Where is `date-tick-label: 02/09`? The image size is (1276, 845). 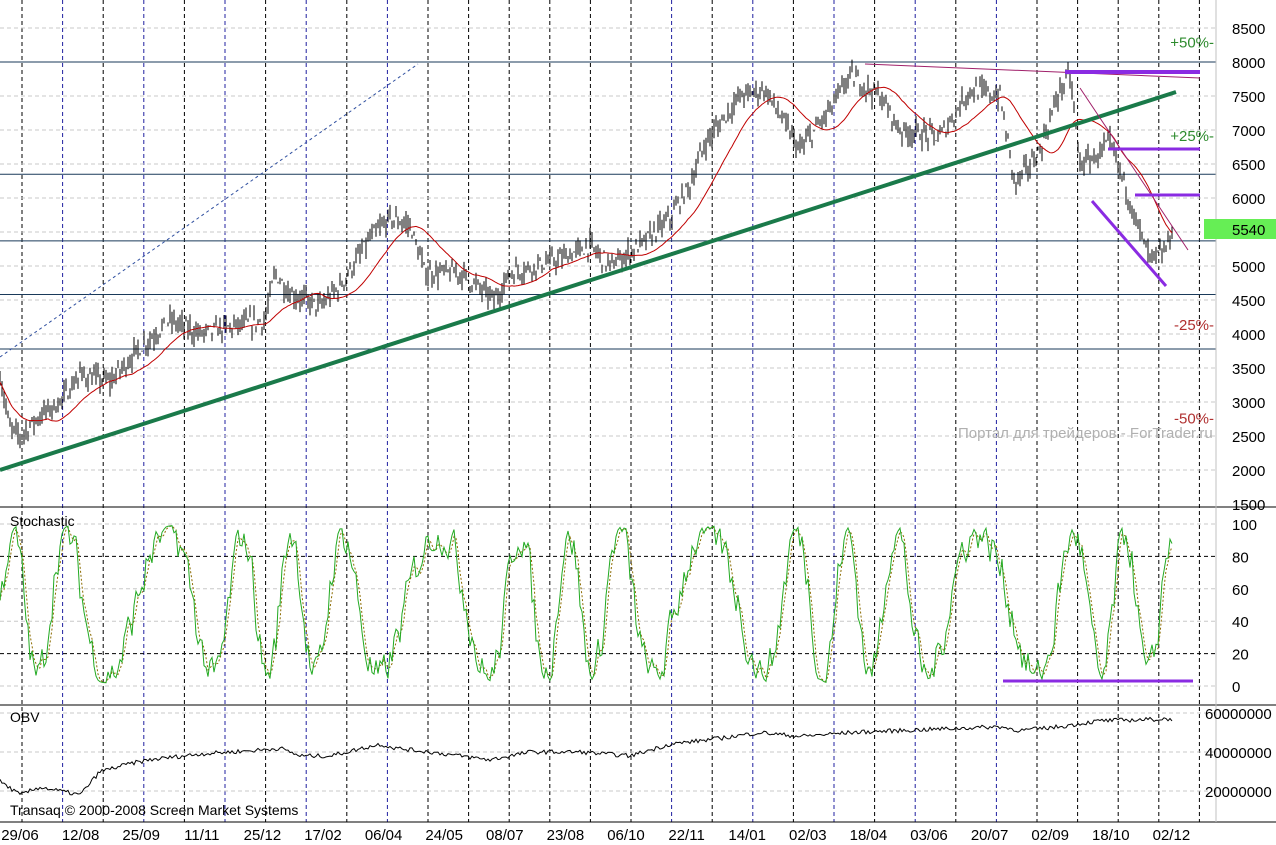
date-tick-label: 02/09 is located at coordinates (1050, 835).